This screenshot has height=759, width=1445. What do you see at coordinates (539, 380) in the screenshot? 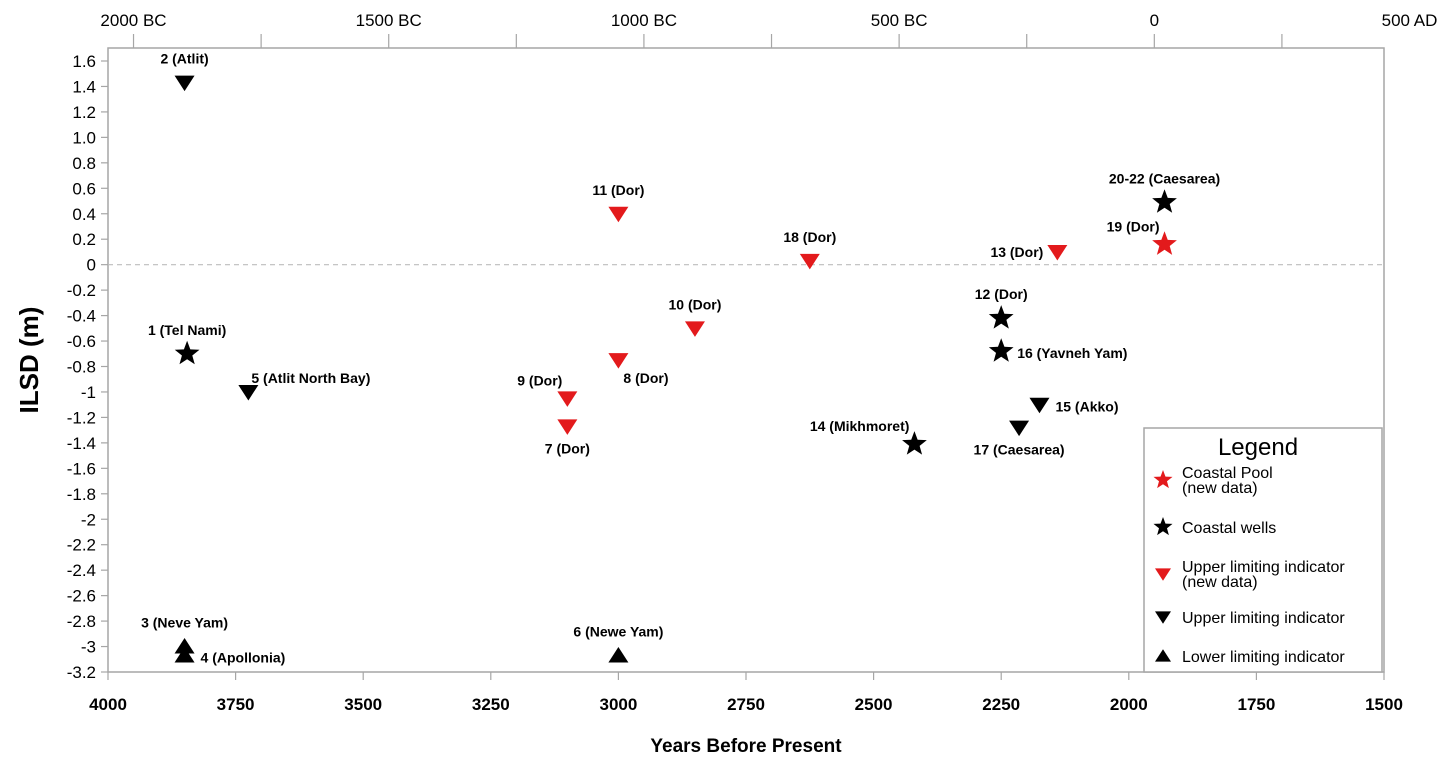
I see `point-label: 9 (Dor)` at bounding box center [539, 380].